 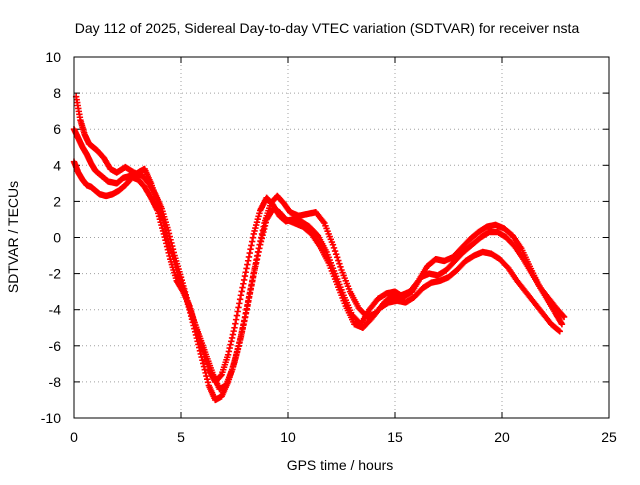 What do you see at coordinates (51, 418) in the screenshot?
I see `y-tick-label: -10` at bounding box center [51, 418].